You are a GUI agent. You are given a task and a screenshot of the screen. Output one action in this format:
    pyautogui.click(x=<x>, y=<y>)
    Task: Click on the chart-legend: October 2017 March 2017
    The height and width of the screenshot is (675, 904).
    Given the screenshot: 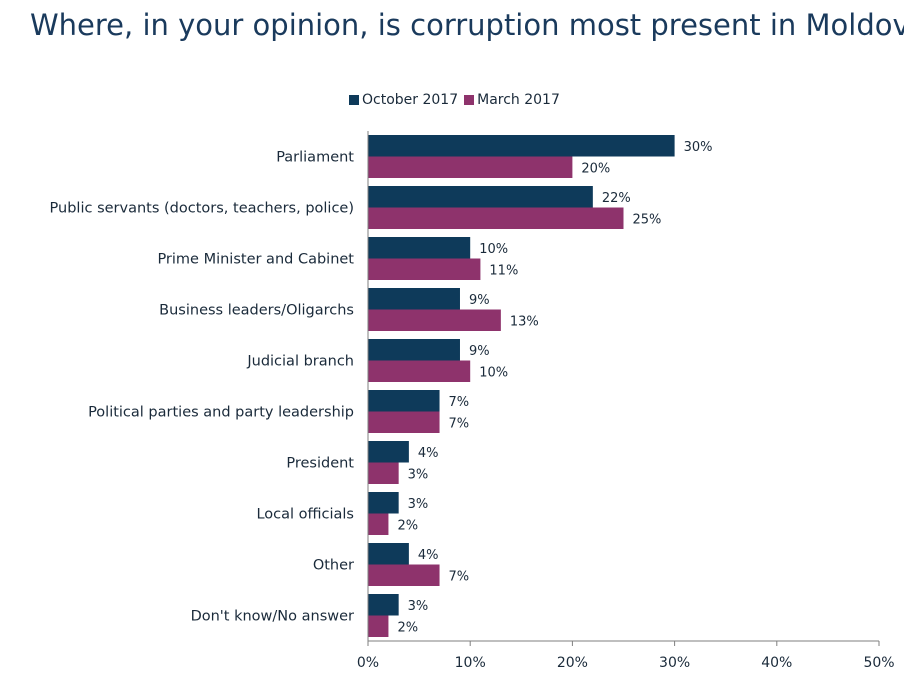 What is the action you would take?
    pyautogui.click(x=457, y=100)
    